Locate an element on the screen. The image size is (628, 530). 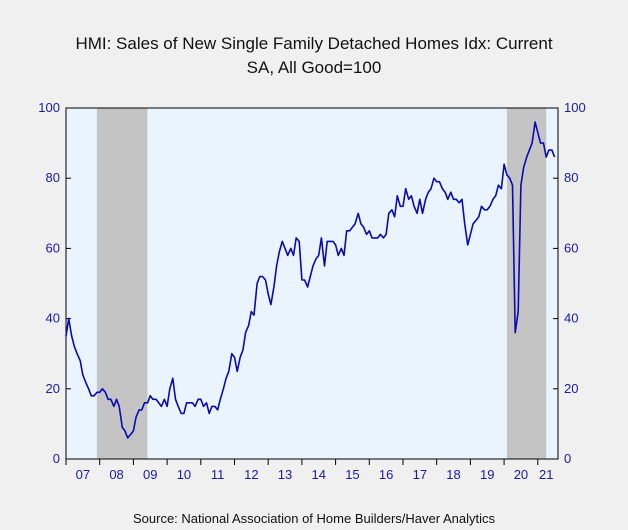
x-tick-label: 18 is located at coordinates (453, 474).